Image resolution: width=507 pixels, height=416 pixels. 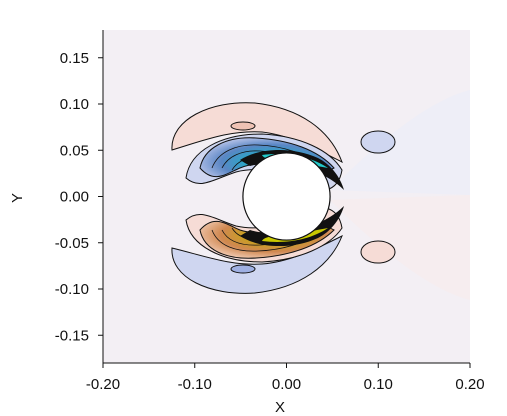 I want to click on lower-negative-core, so click(x=243, y=269).